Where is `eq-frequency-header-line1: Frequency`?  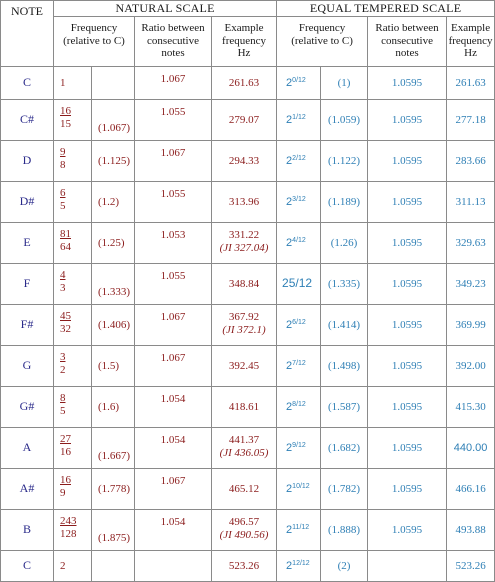 eq-frequency-header-line1: Frequency is located at coordinates (322, 28).